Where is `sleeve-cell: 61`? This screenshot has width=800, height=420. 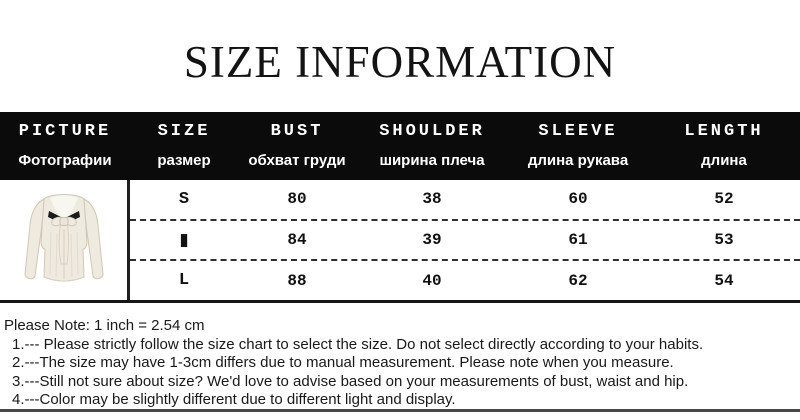
sleeve-cell: 61 is located at coordinates (578, 240).